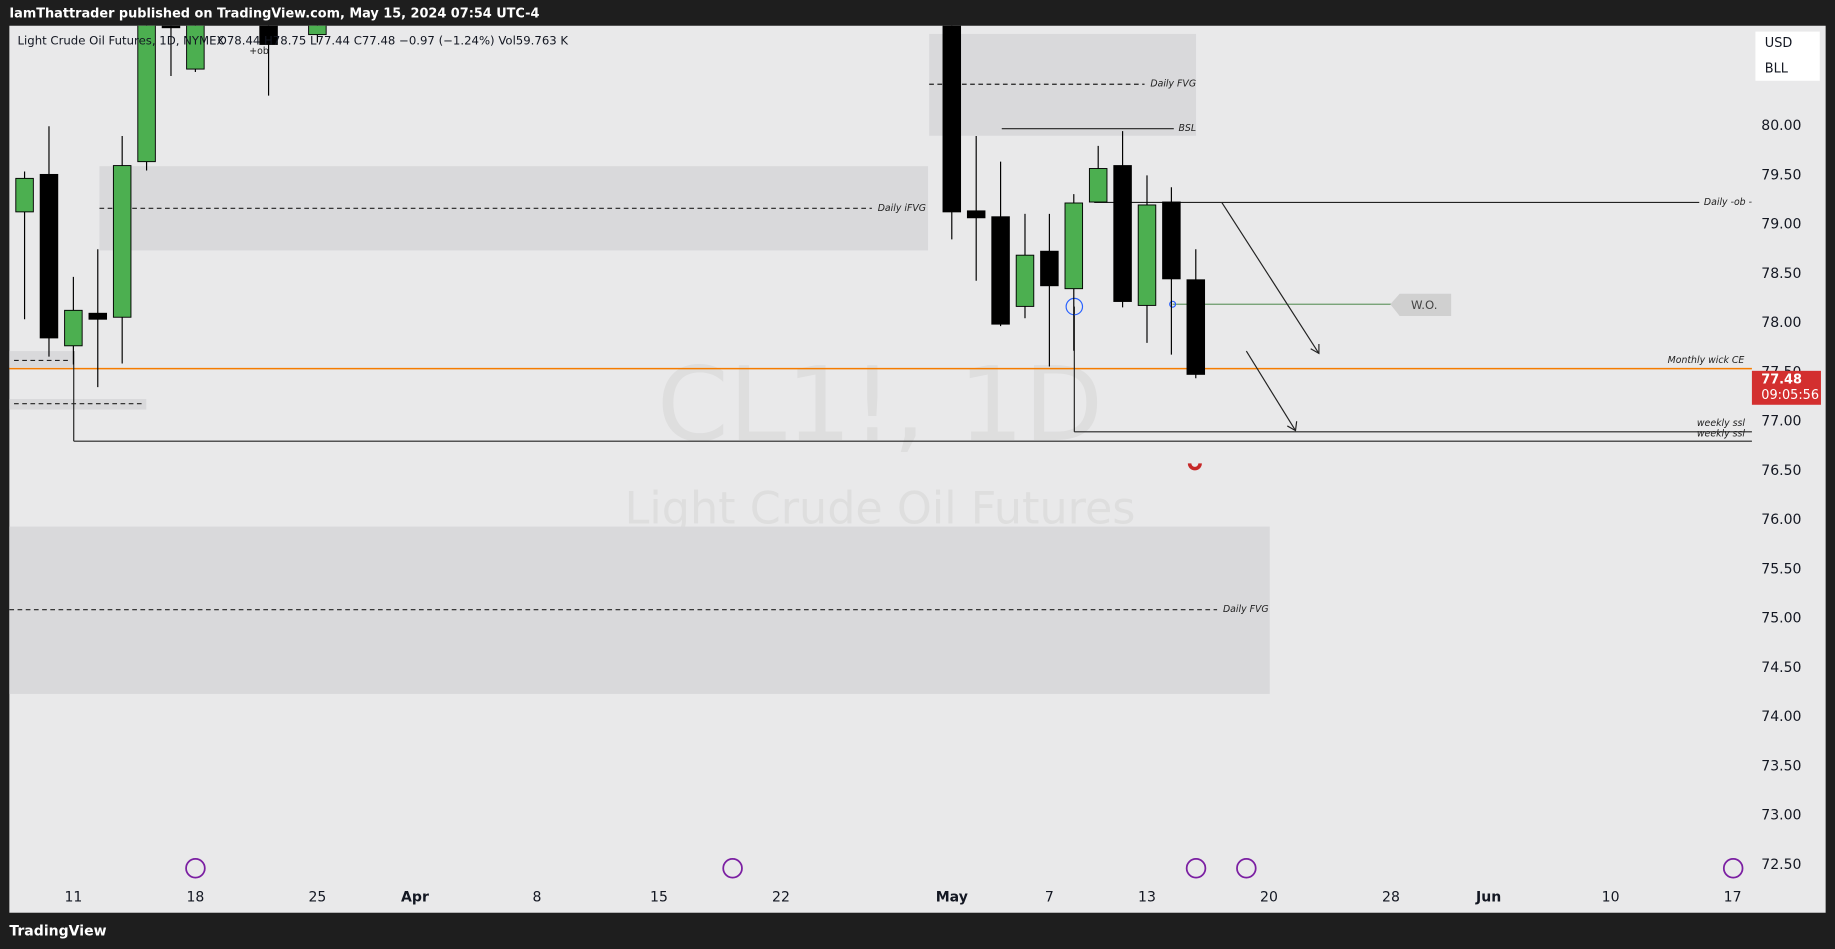 Image resolution: width=1835 pixels, height=949 pixels. What do you see at coordinates (1269, 898) in the screenshot?
I see `x-tick-label: 20` at bounding box center [1269, 898].